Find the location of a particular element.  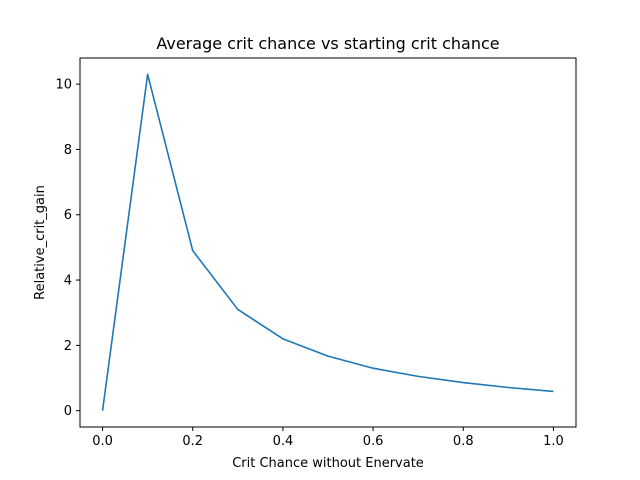

y-tick-label: 0 is located at coordinates (68, 411).